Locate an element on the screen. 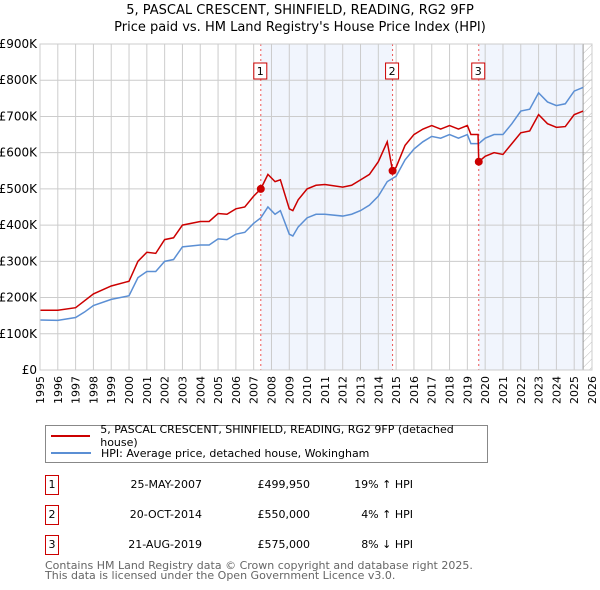 The image size is (600, 590). y-tick-label: £300K is located at coordinates (19, 261).